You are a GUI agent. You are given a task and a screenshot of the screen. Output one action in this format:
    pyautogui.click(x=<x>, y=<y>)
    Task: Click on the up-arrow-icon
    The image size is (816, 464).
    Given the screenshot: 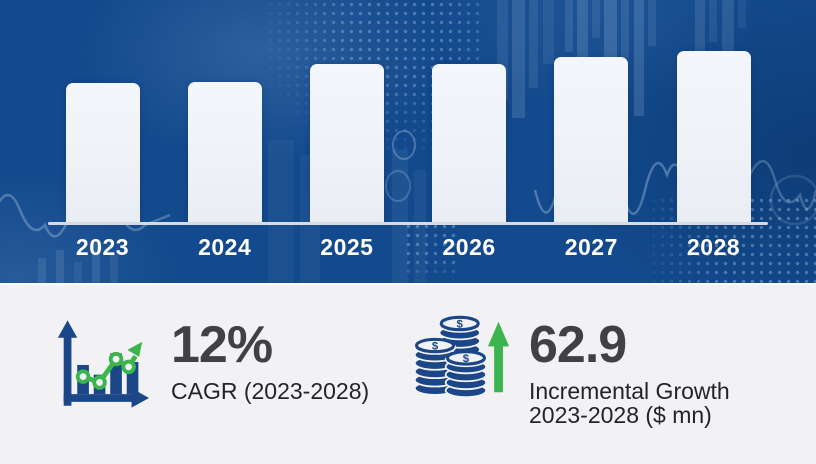 What is the action you would take?
    pyautogui.click(x=498, y=357)
    